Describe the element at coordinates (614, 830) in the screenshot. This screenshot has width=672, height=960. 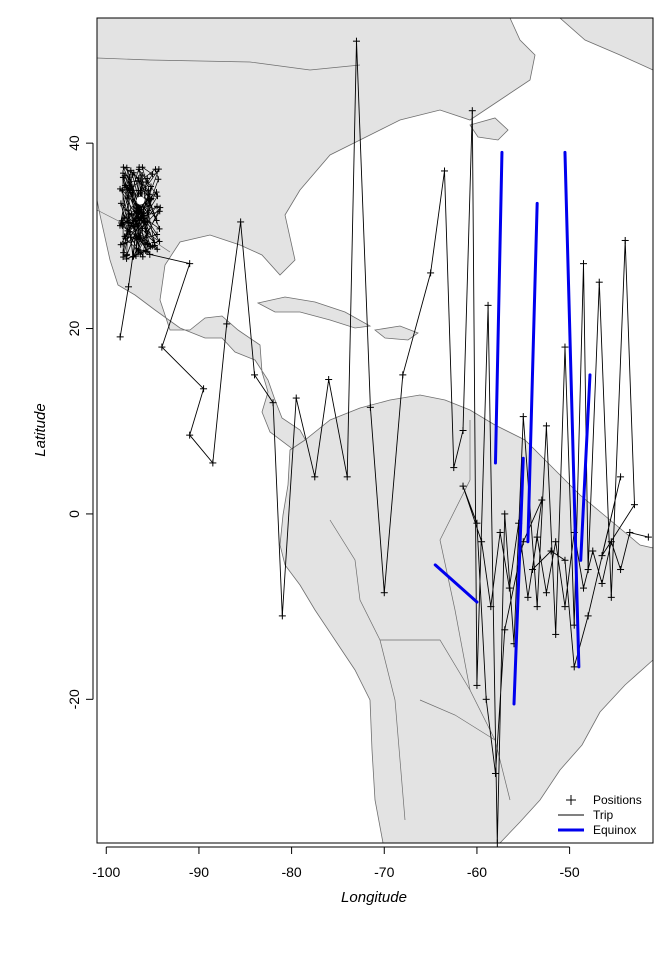
I see `legend-equinox-label: Equinox` at that location.